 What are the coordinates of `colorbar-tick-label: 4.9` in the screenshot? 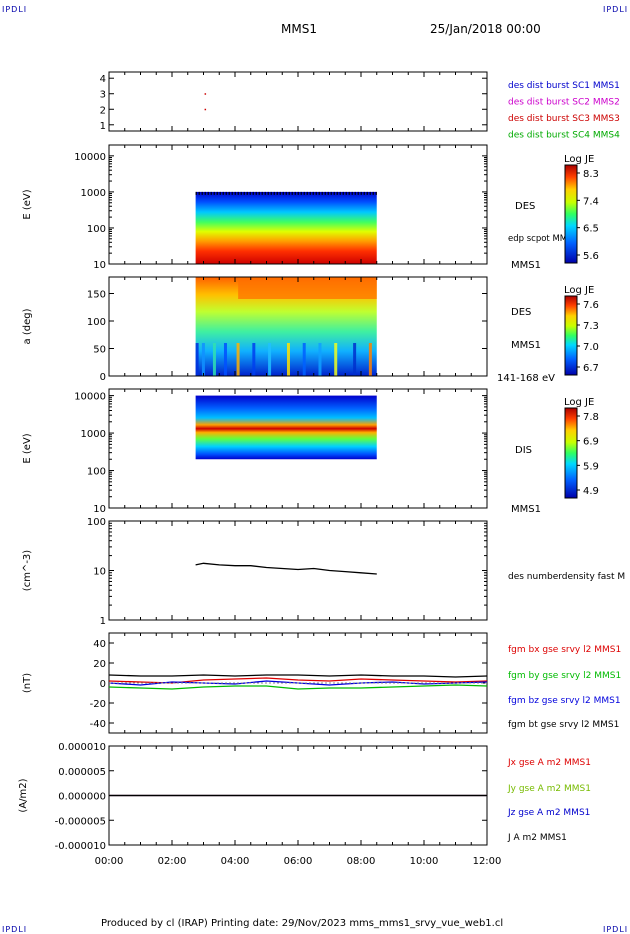 It's located at (591, 491).